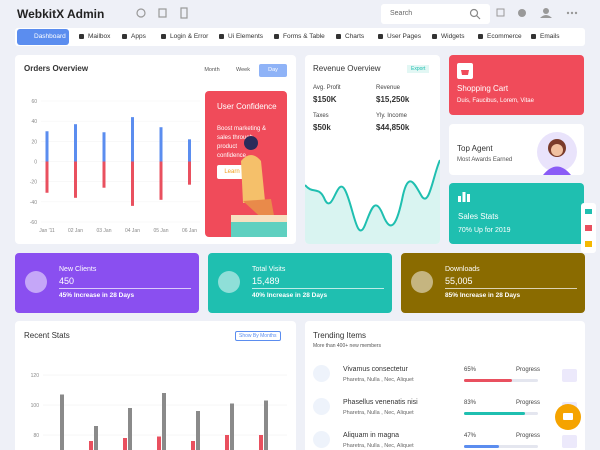  Describe the element at coordinates (33, 203) in the screenshot. I see `y-tick-label: -40` at that location.